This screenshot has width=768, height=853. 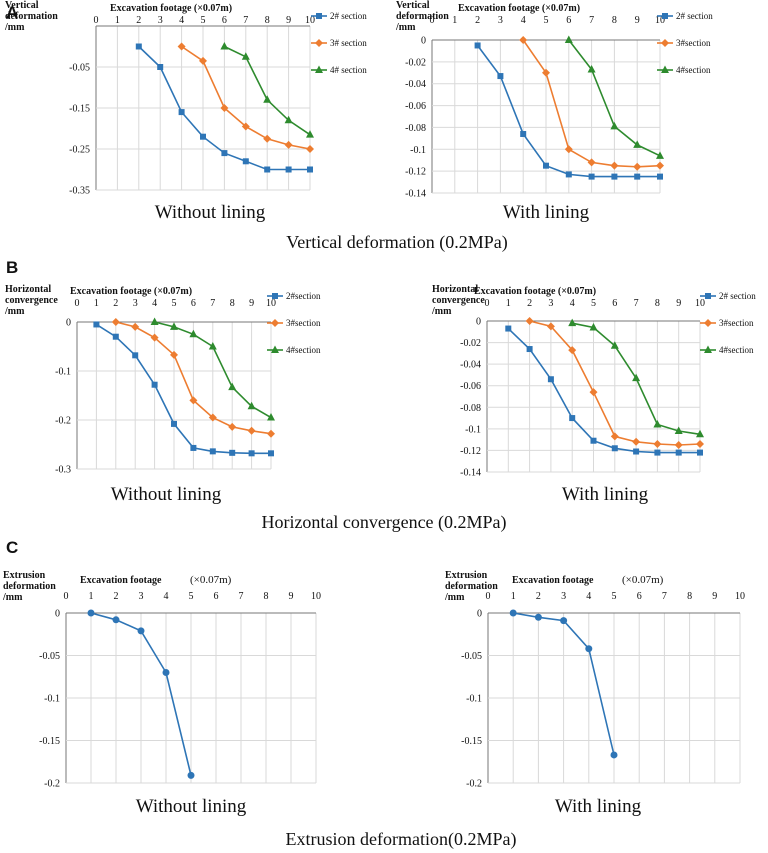 I want to click on x-tick-label: 2, so click(x=115, y=303).